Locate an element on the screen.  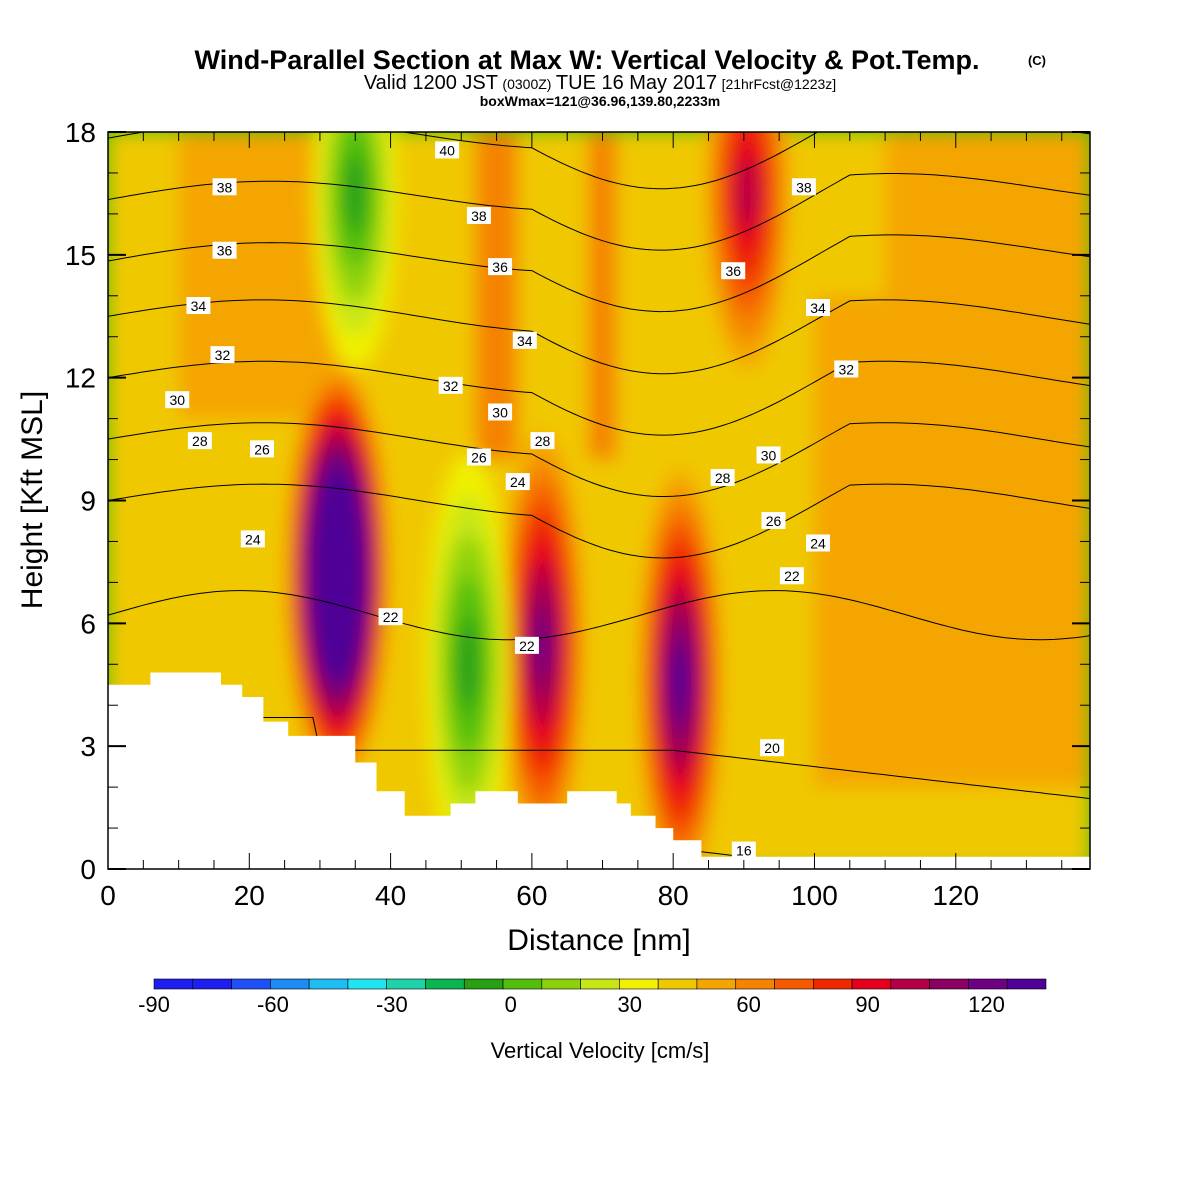
colorbar-tick-labels: -90 -60 -30 0 30 60 90 120 is located at coordinates (571, 1004).